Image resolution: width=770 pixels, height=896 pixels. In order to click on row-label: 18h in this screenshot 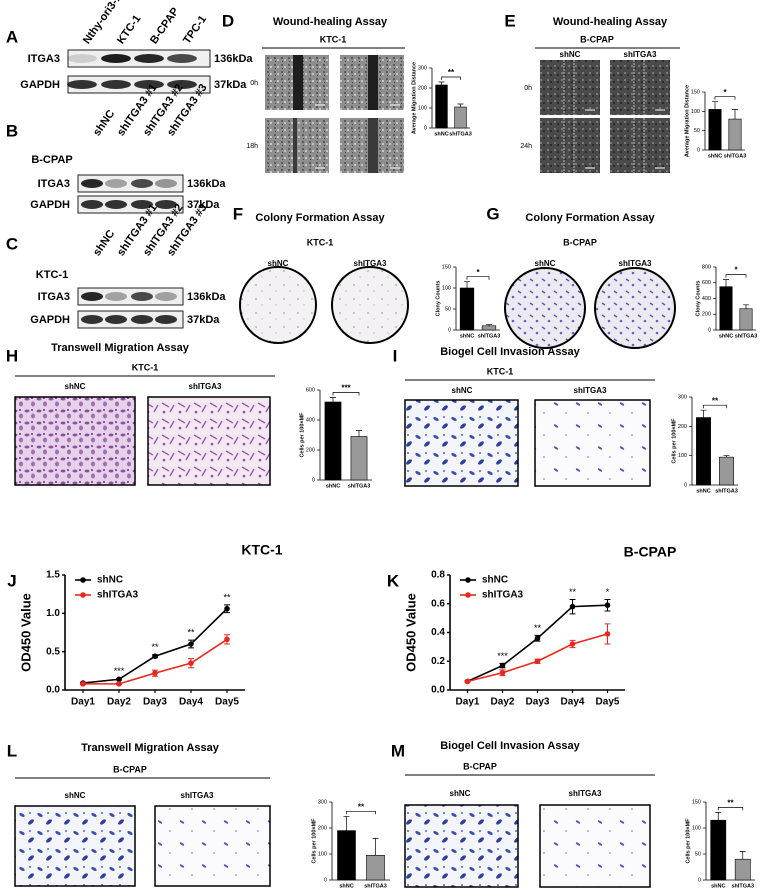, I will do `click(252, 146)`.